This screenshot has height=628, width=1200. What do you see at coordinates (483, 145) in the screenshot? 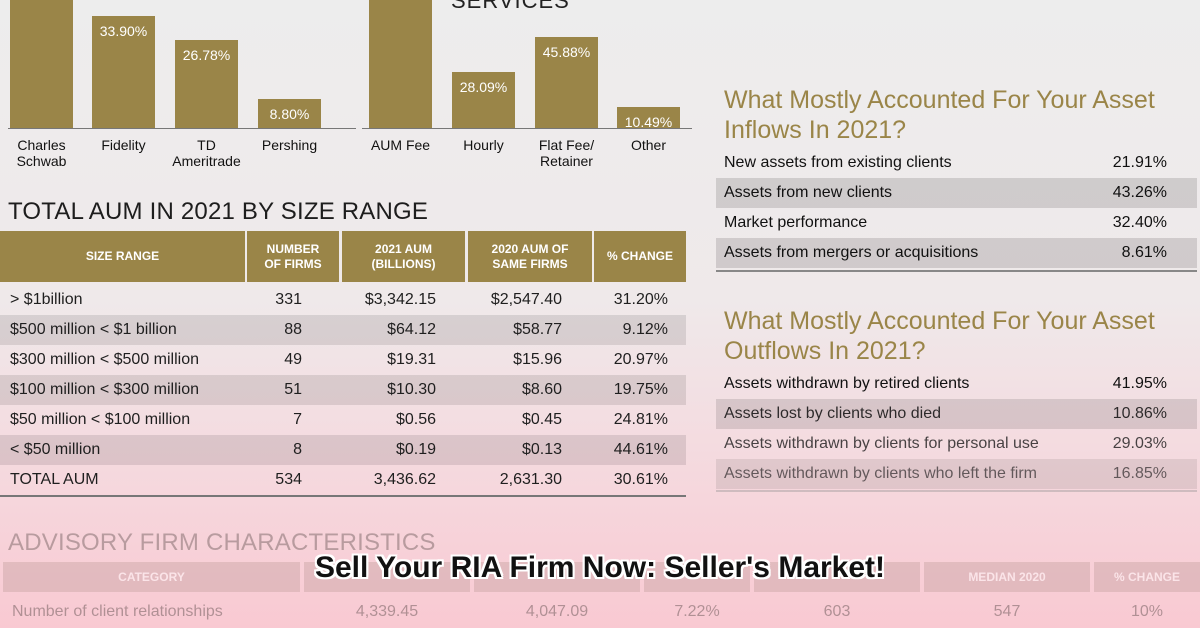
I see `services-category-1: Hourly` at bounding box center [483, 145].